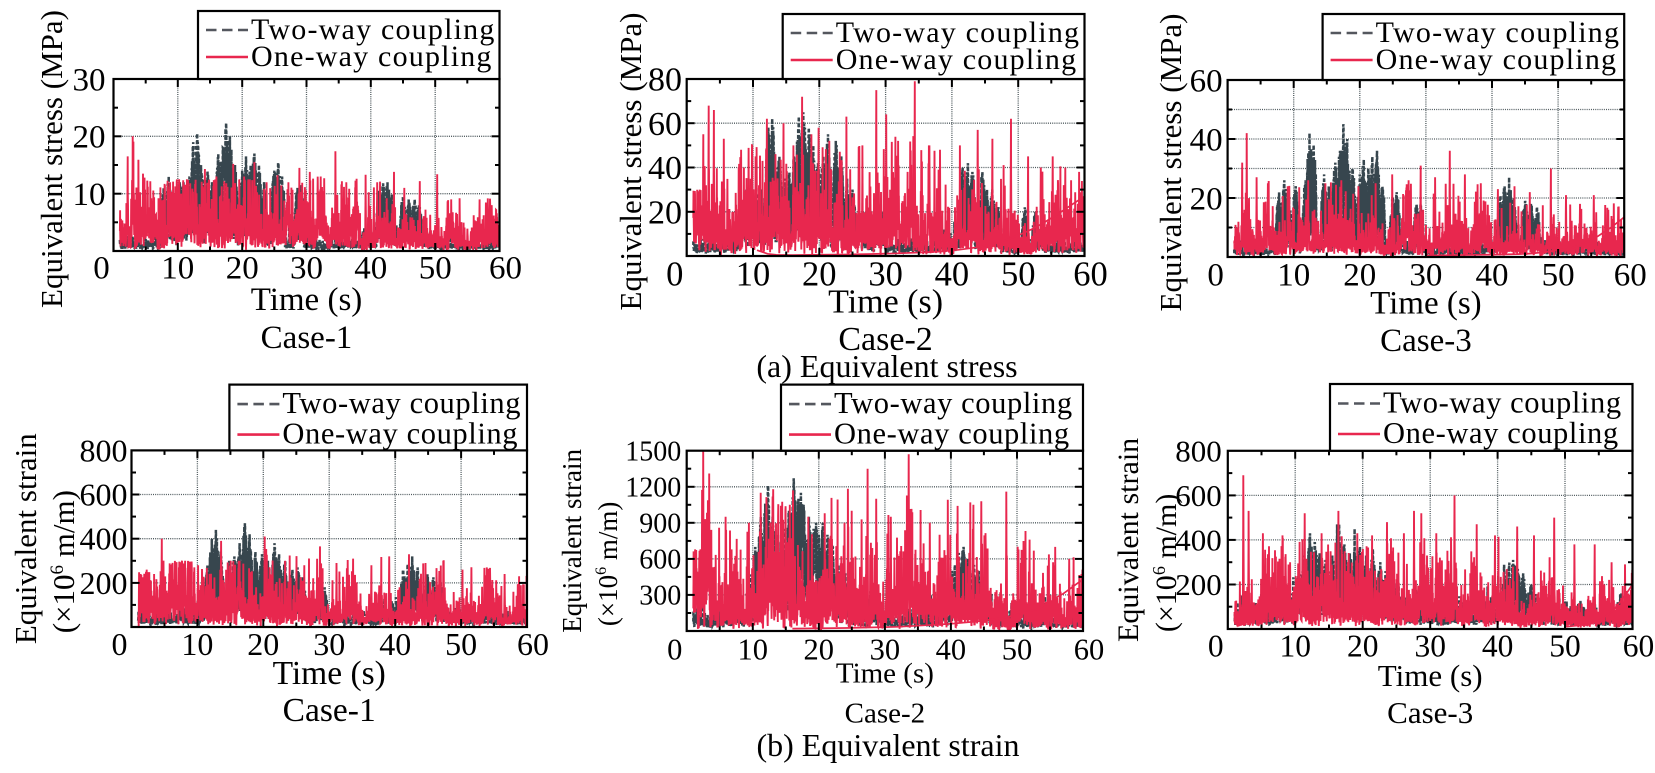 Image resolution: width=1655 pixels, height=773 pixels. What do you see at coordinates (660, 596) in the screenshot?
I see `svg-text: 300` at bounding box center [660, 596].